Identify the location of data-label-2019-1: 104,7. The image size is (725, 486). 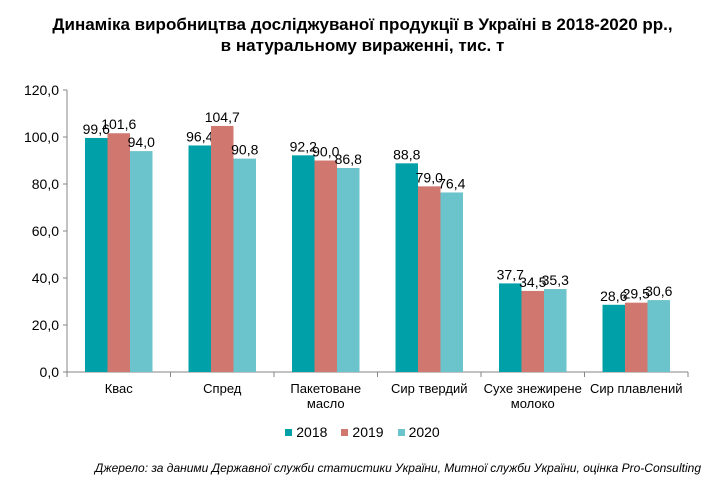
(222, 117).